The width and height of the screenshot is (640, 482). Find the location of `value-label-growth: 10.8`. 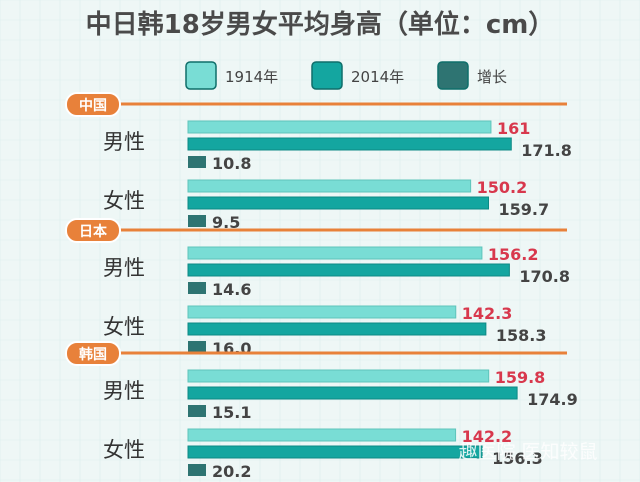

value-label-growth: 10.8 is located at coordinates (231, 163).